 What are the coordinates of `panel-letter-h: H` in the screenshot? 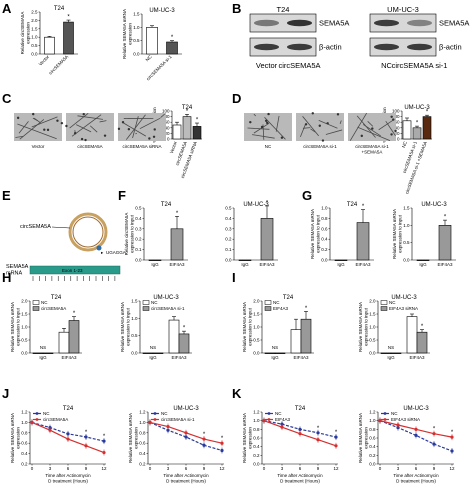 It's located at (6, 277).